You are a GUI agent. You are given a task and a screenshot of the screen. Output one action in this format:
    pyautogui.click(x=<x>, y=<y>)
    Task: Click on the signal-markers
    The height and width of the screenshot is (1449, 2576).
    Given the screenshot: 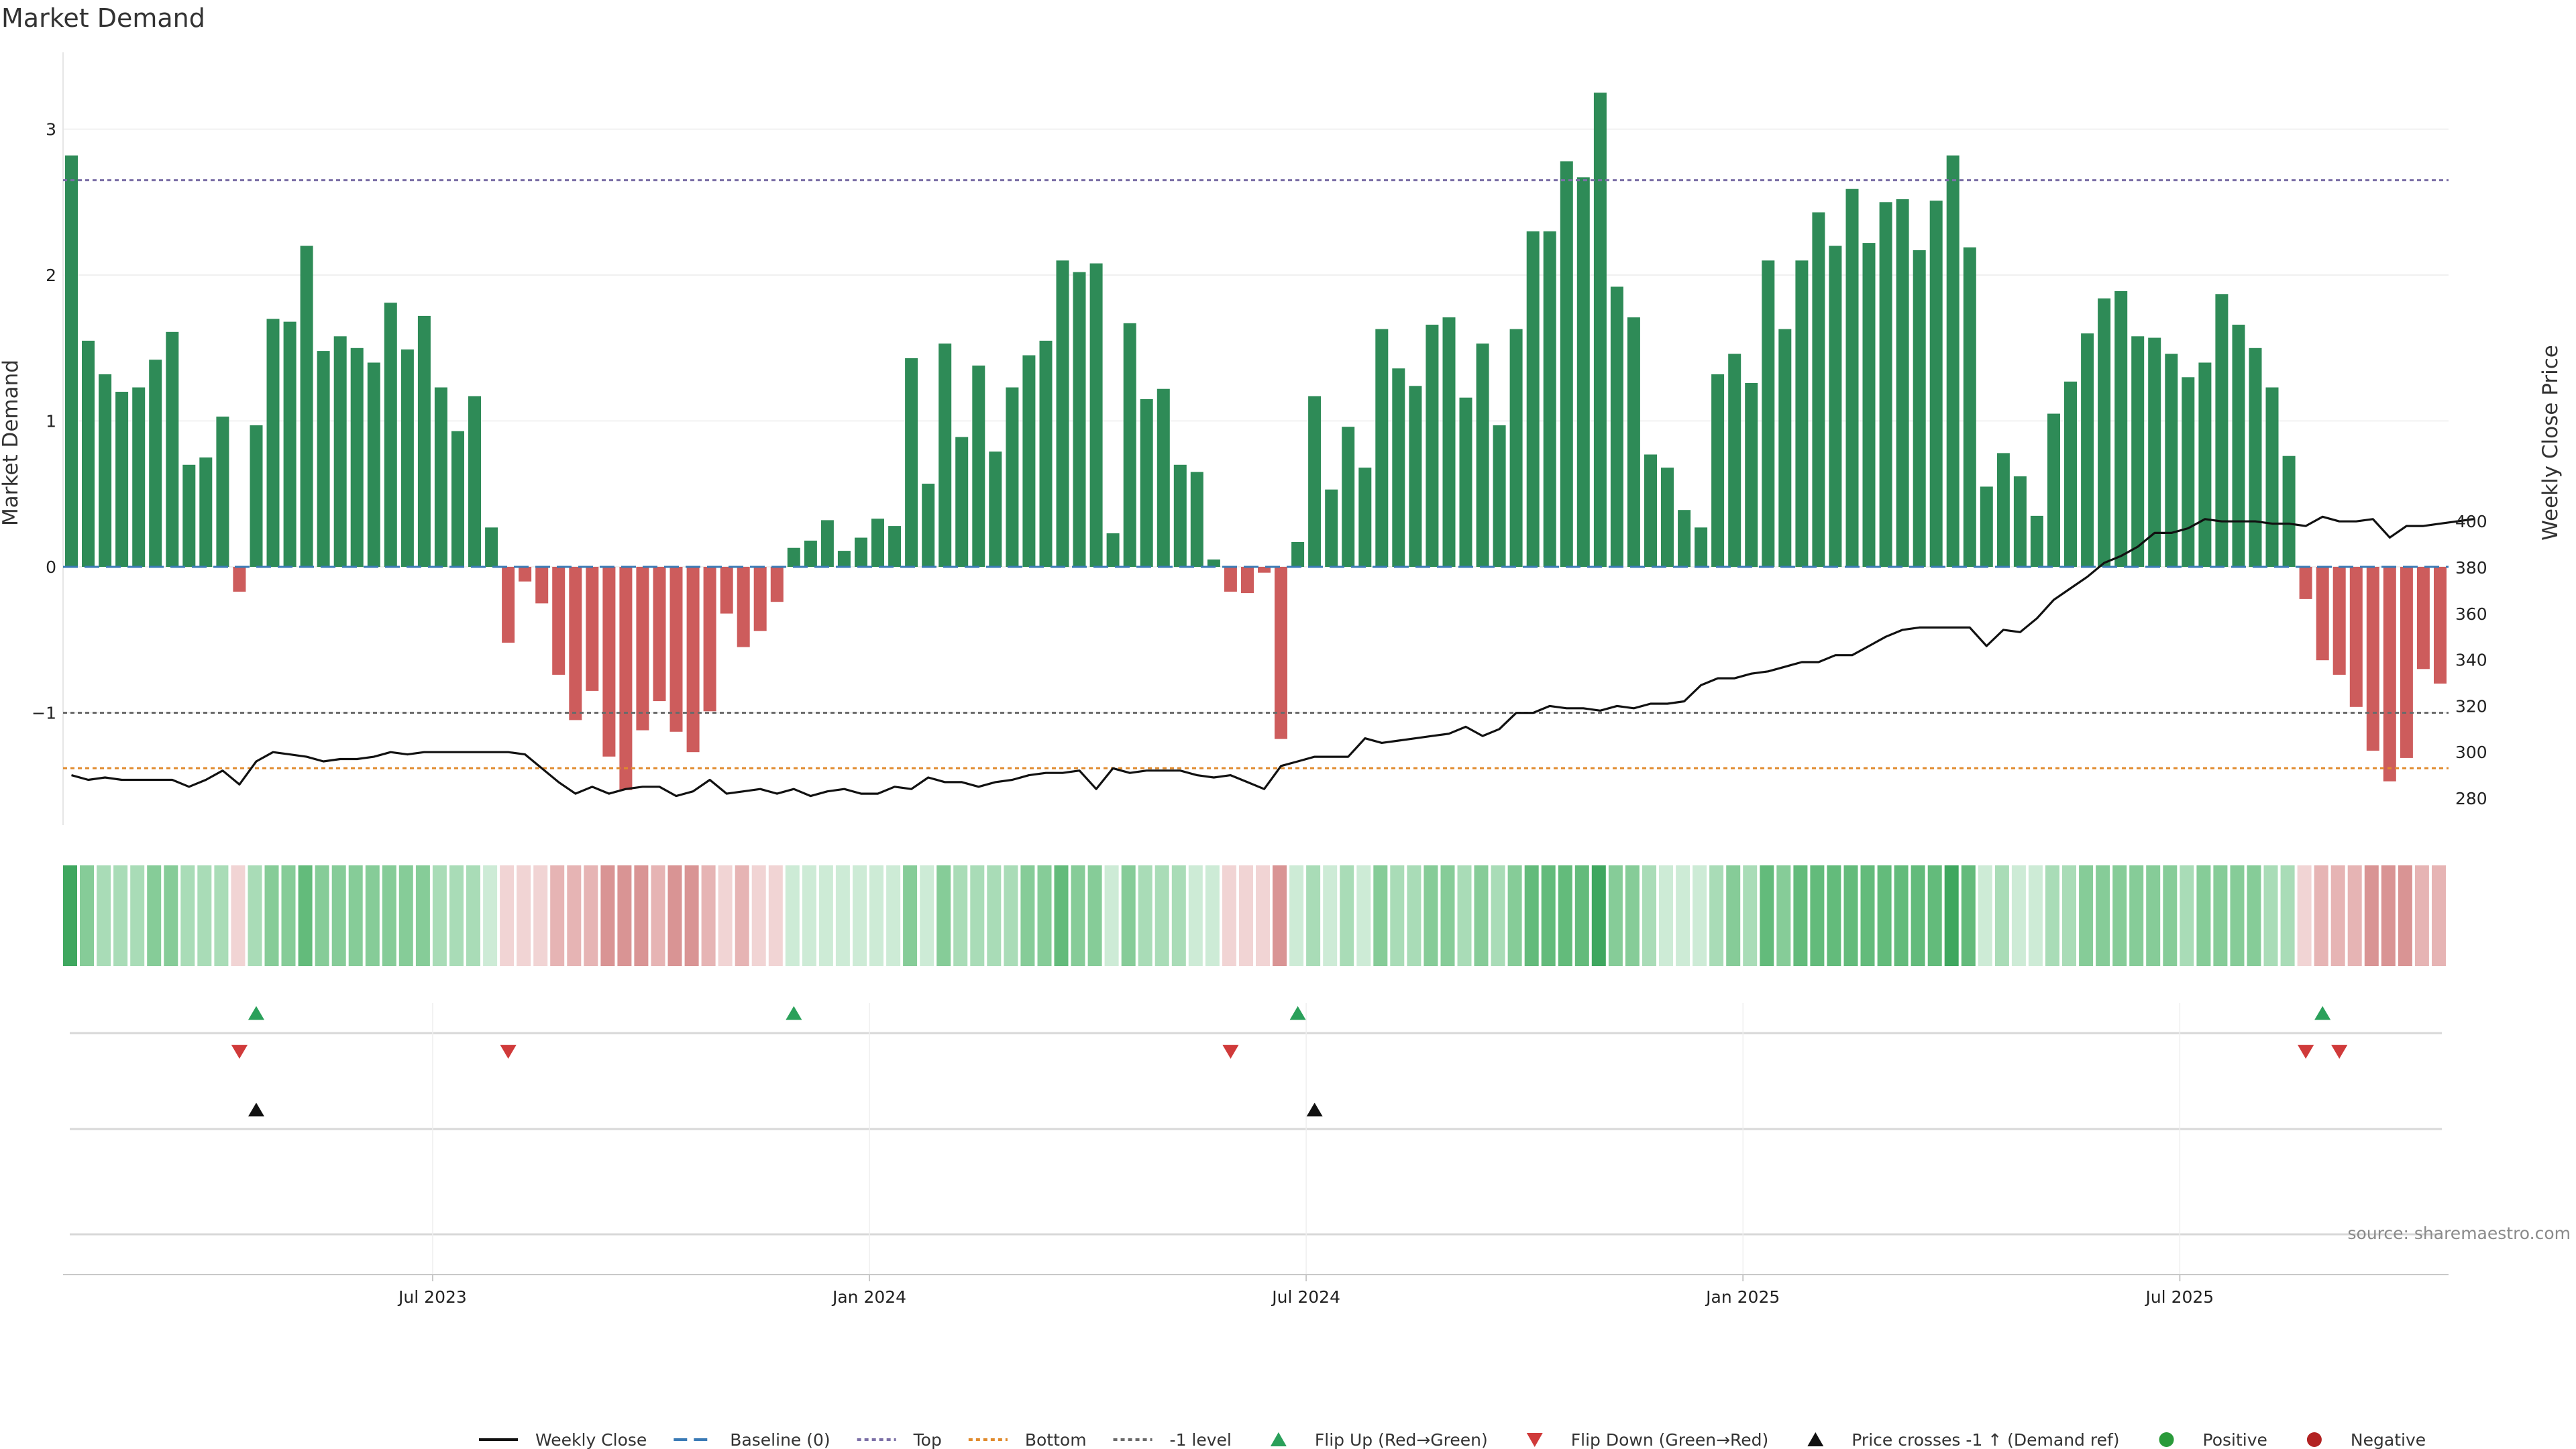 What is the action you would take?
    pyautogui.click(x=1289, y=1061)
    